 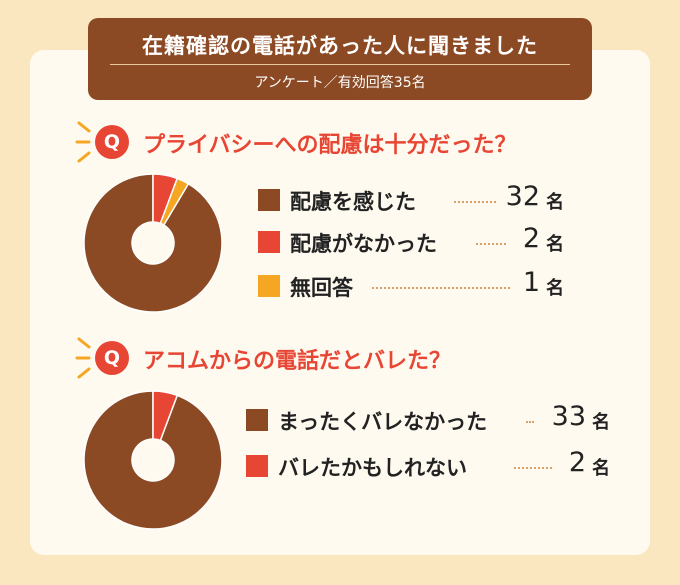 I want to click on legend-label: まったくバレなかった, so click(x=383, y=422).